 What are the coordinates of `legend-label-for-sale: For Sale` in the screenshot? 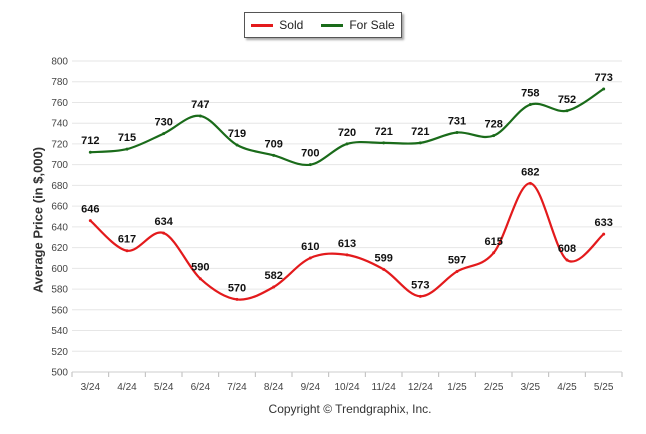 It's located at (372, 25).